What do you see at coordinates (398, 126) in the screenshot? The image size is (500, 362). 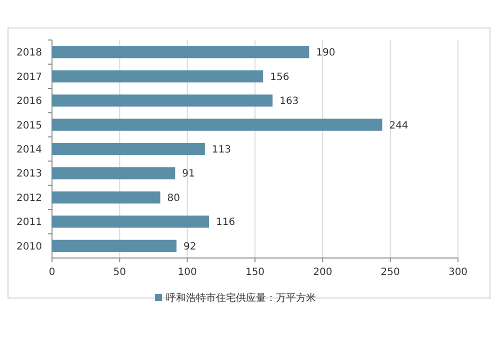 I see `data-label: 244` at bounding box center [398, 126].